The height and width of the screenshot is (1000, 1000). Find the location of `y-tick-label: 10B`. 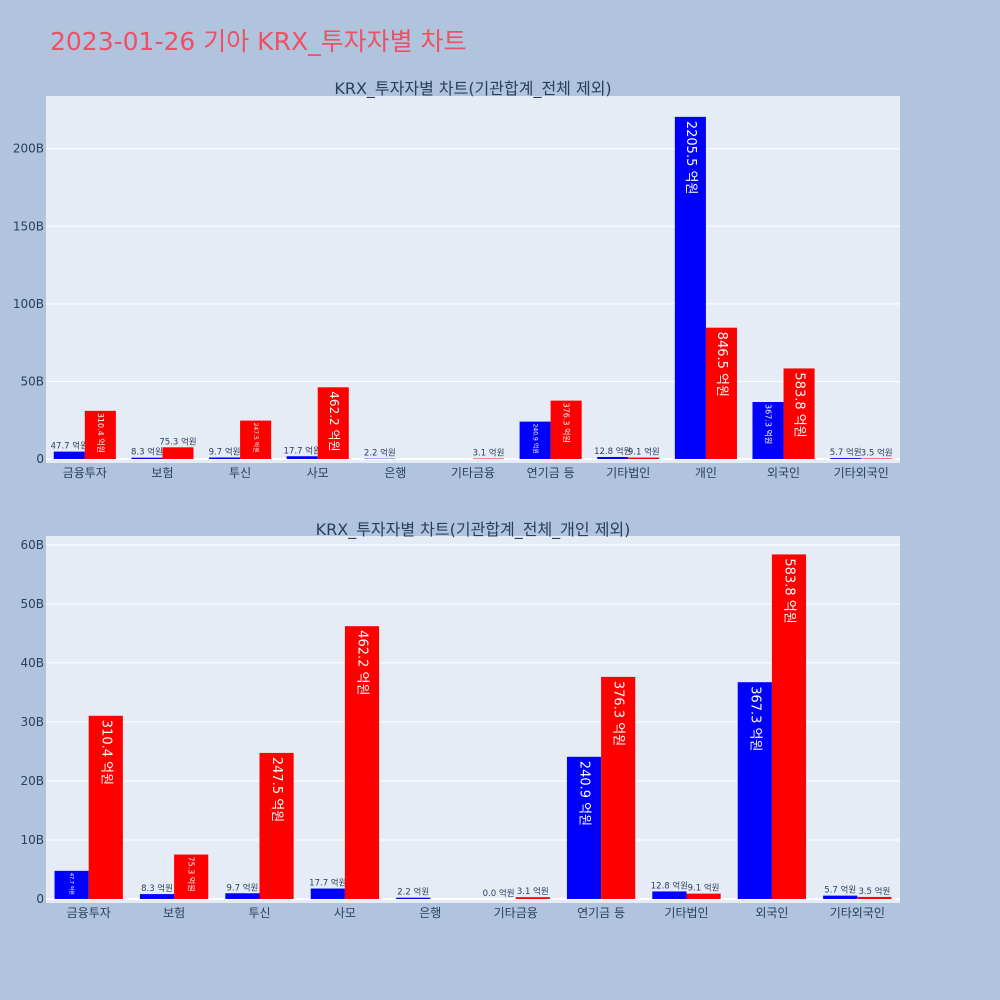

y-tick-label: 10B is located at coordinates (32, 840).